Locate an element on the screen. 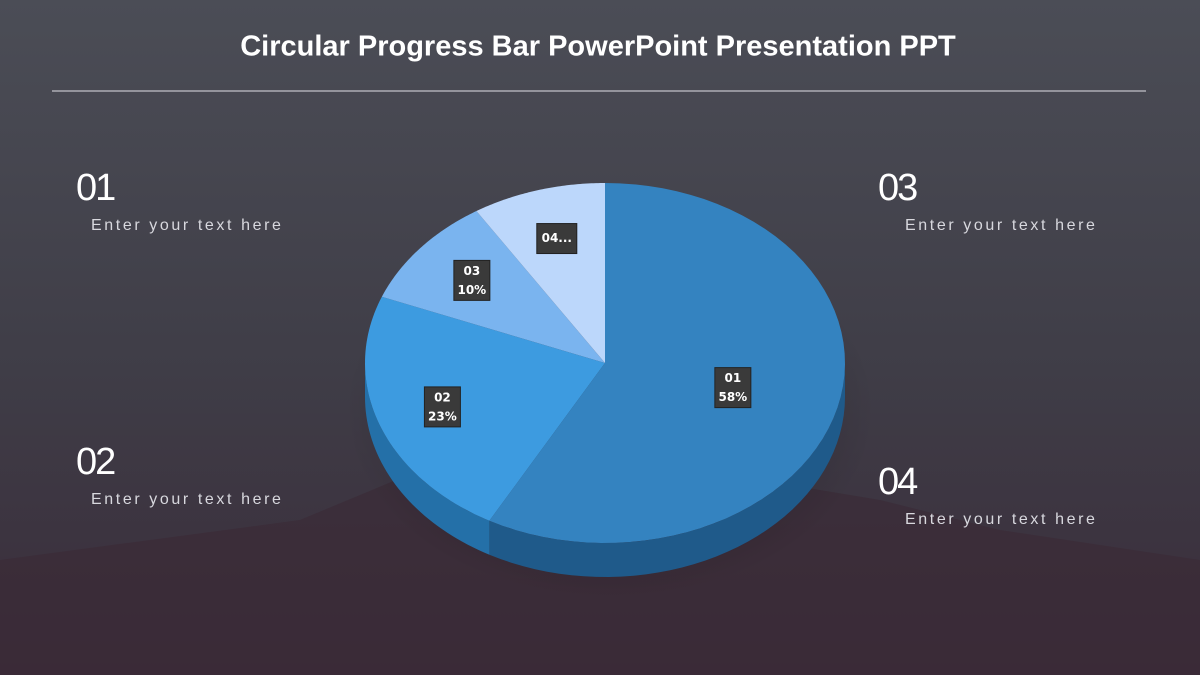  item-number: 04 is located at coordinates (898, 482).